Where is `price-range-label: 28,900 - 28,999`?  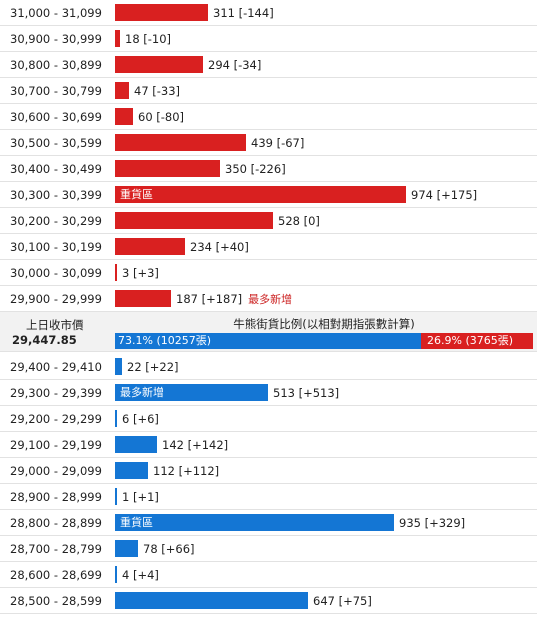
price-range-label: 28,900 - 28,999 is located at coordinates (56, 497).